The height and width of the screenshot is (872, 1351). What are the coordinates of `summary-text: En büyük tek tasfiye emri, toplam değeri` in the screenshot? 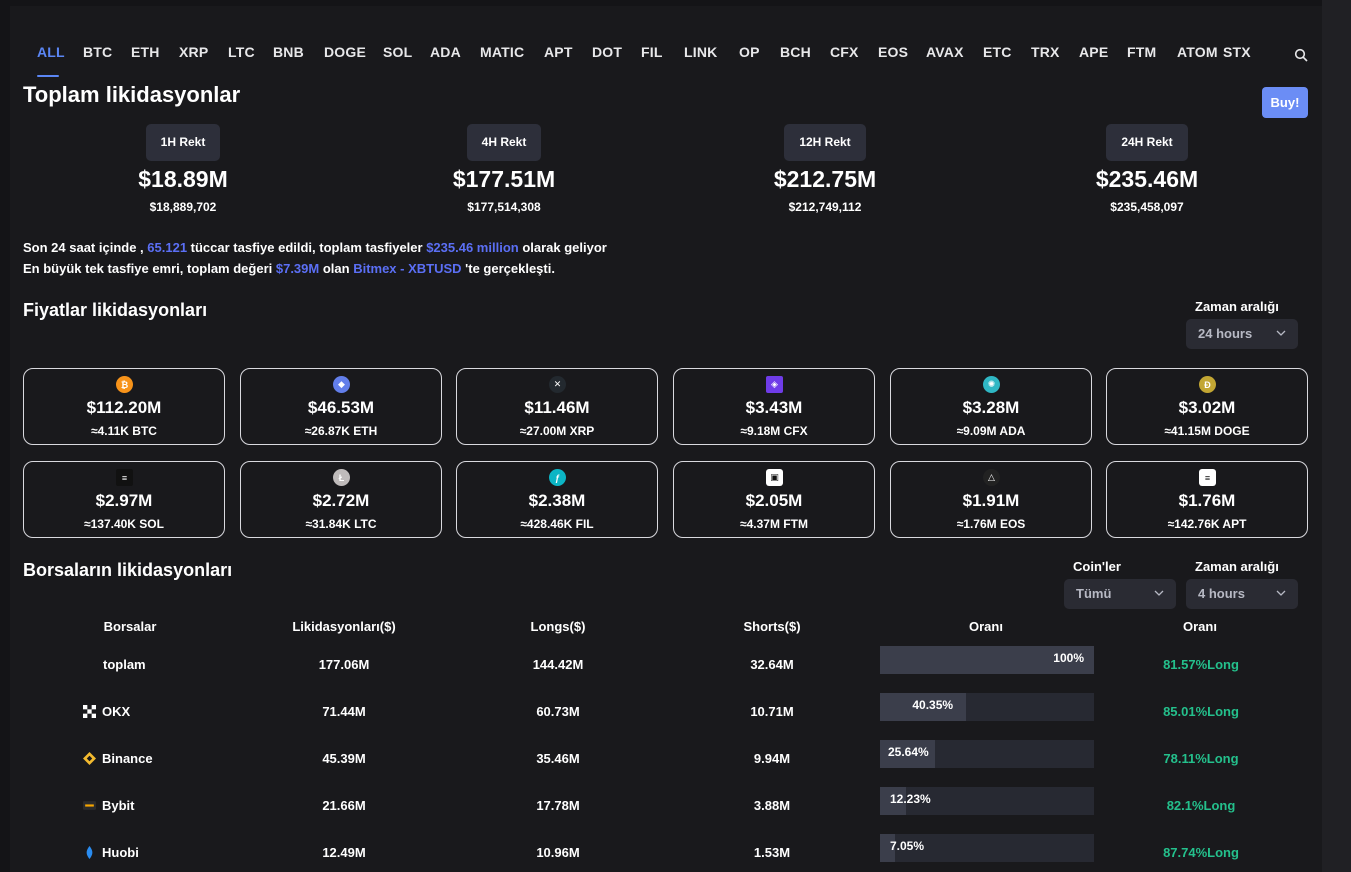 It's located at (149, 268).